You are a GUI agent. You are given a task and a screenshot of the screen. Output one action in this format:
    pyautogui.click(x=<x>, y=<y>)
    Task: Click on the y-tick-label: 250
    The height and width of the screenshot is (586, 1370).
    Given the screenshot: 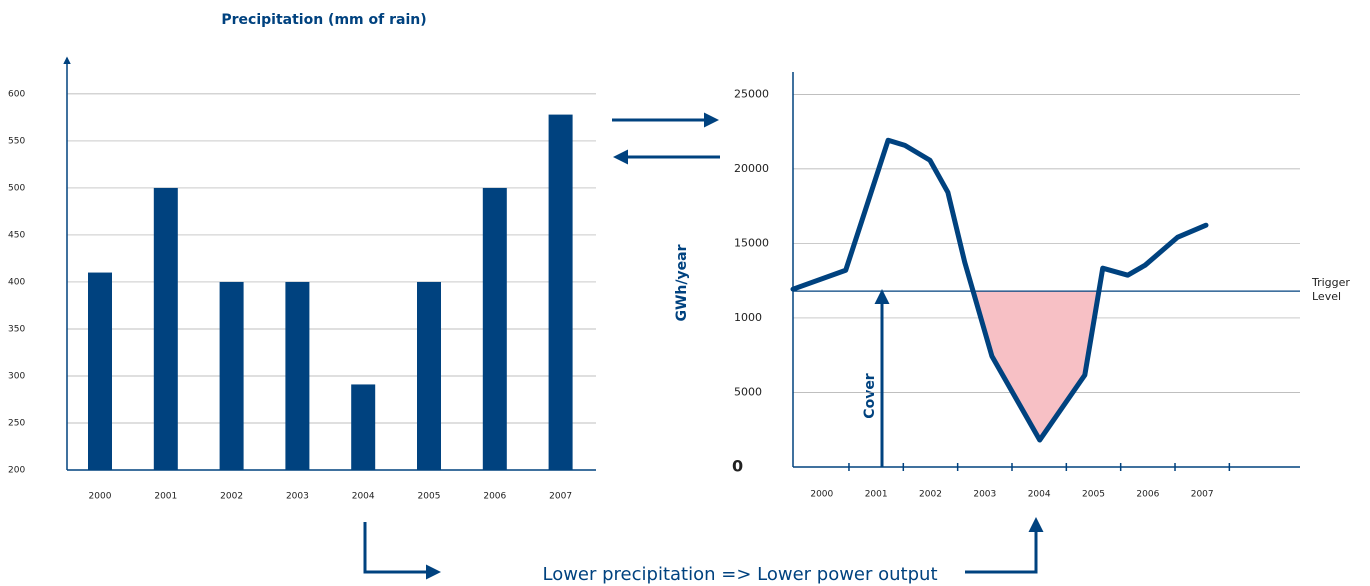 What is the action you would take?
    pyautogui.click(x=16, y=423)
    